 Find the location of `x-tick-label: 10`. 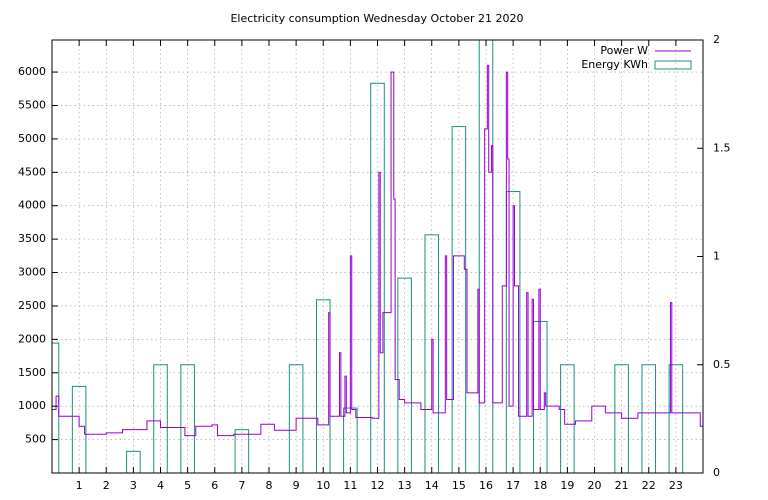

x-tick-label: 10 is located at coordinates (323, 485).